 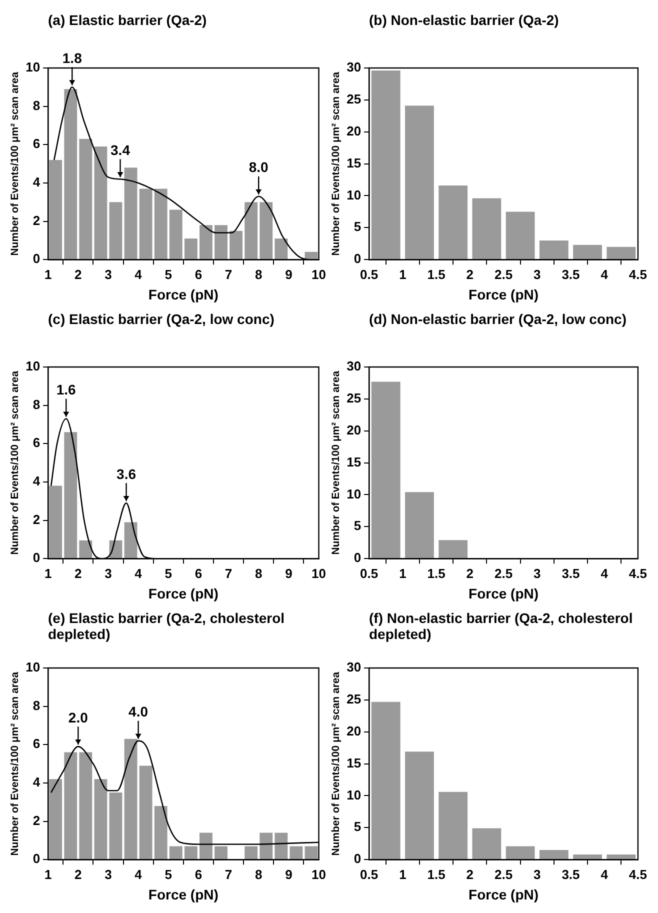 What do you see at coordinates (36, 182) in the screenshot?
I see `y-tick-label: 4` at bounding box center [36, 182].